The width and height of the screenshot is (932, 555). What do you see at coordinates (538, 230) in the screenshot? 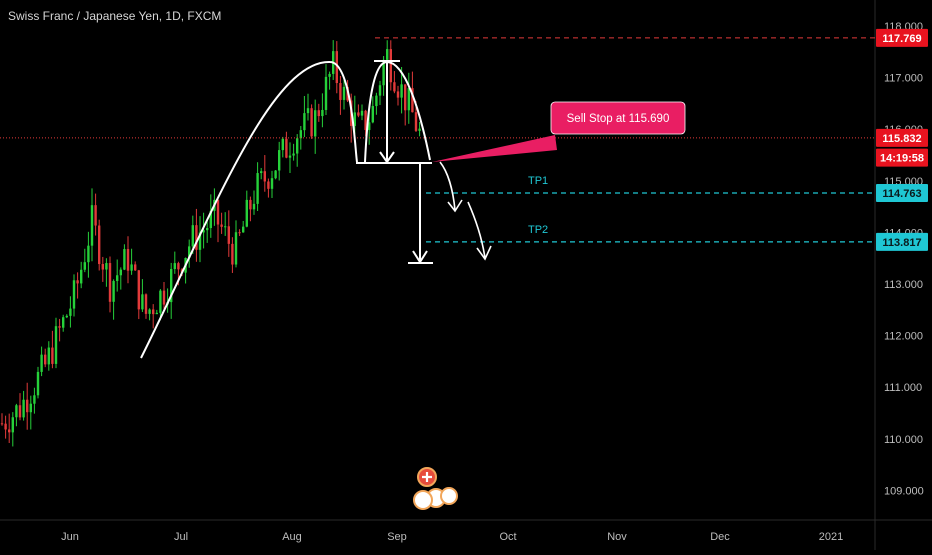
I see `tp-label: TP2` at bounding box center [538, 230].